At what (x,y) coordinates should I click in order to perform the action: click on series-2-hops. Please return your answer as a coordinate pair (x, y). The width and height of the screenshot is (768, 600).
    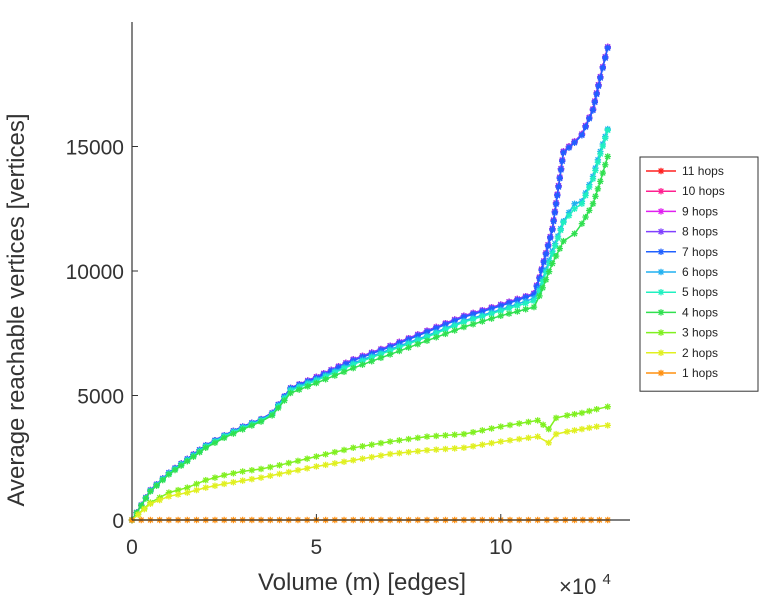
    Looking at the image, I should click on (369, 473).